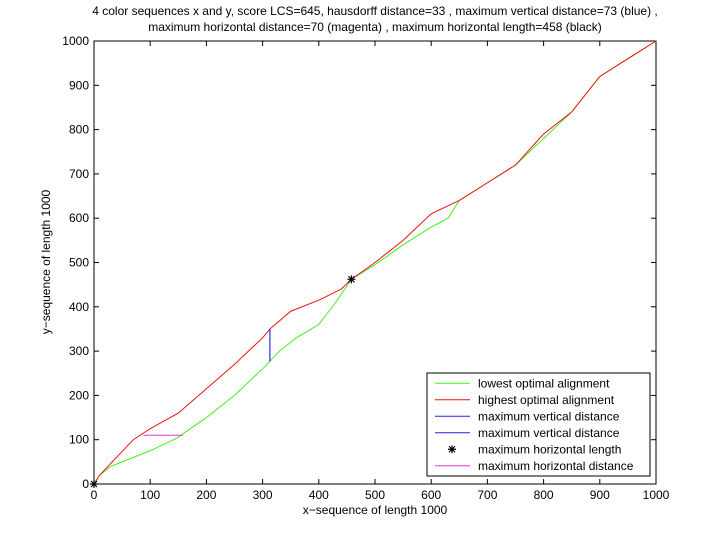 Image resolution: width=725 pixels, height=550 pixels. I want to click on y-tick-label: 0, so click(85, 484).